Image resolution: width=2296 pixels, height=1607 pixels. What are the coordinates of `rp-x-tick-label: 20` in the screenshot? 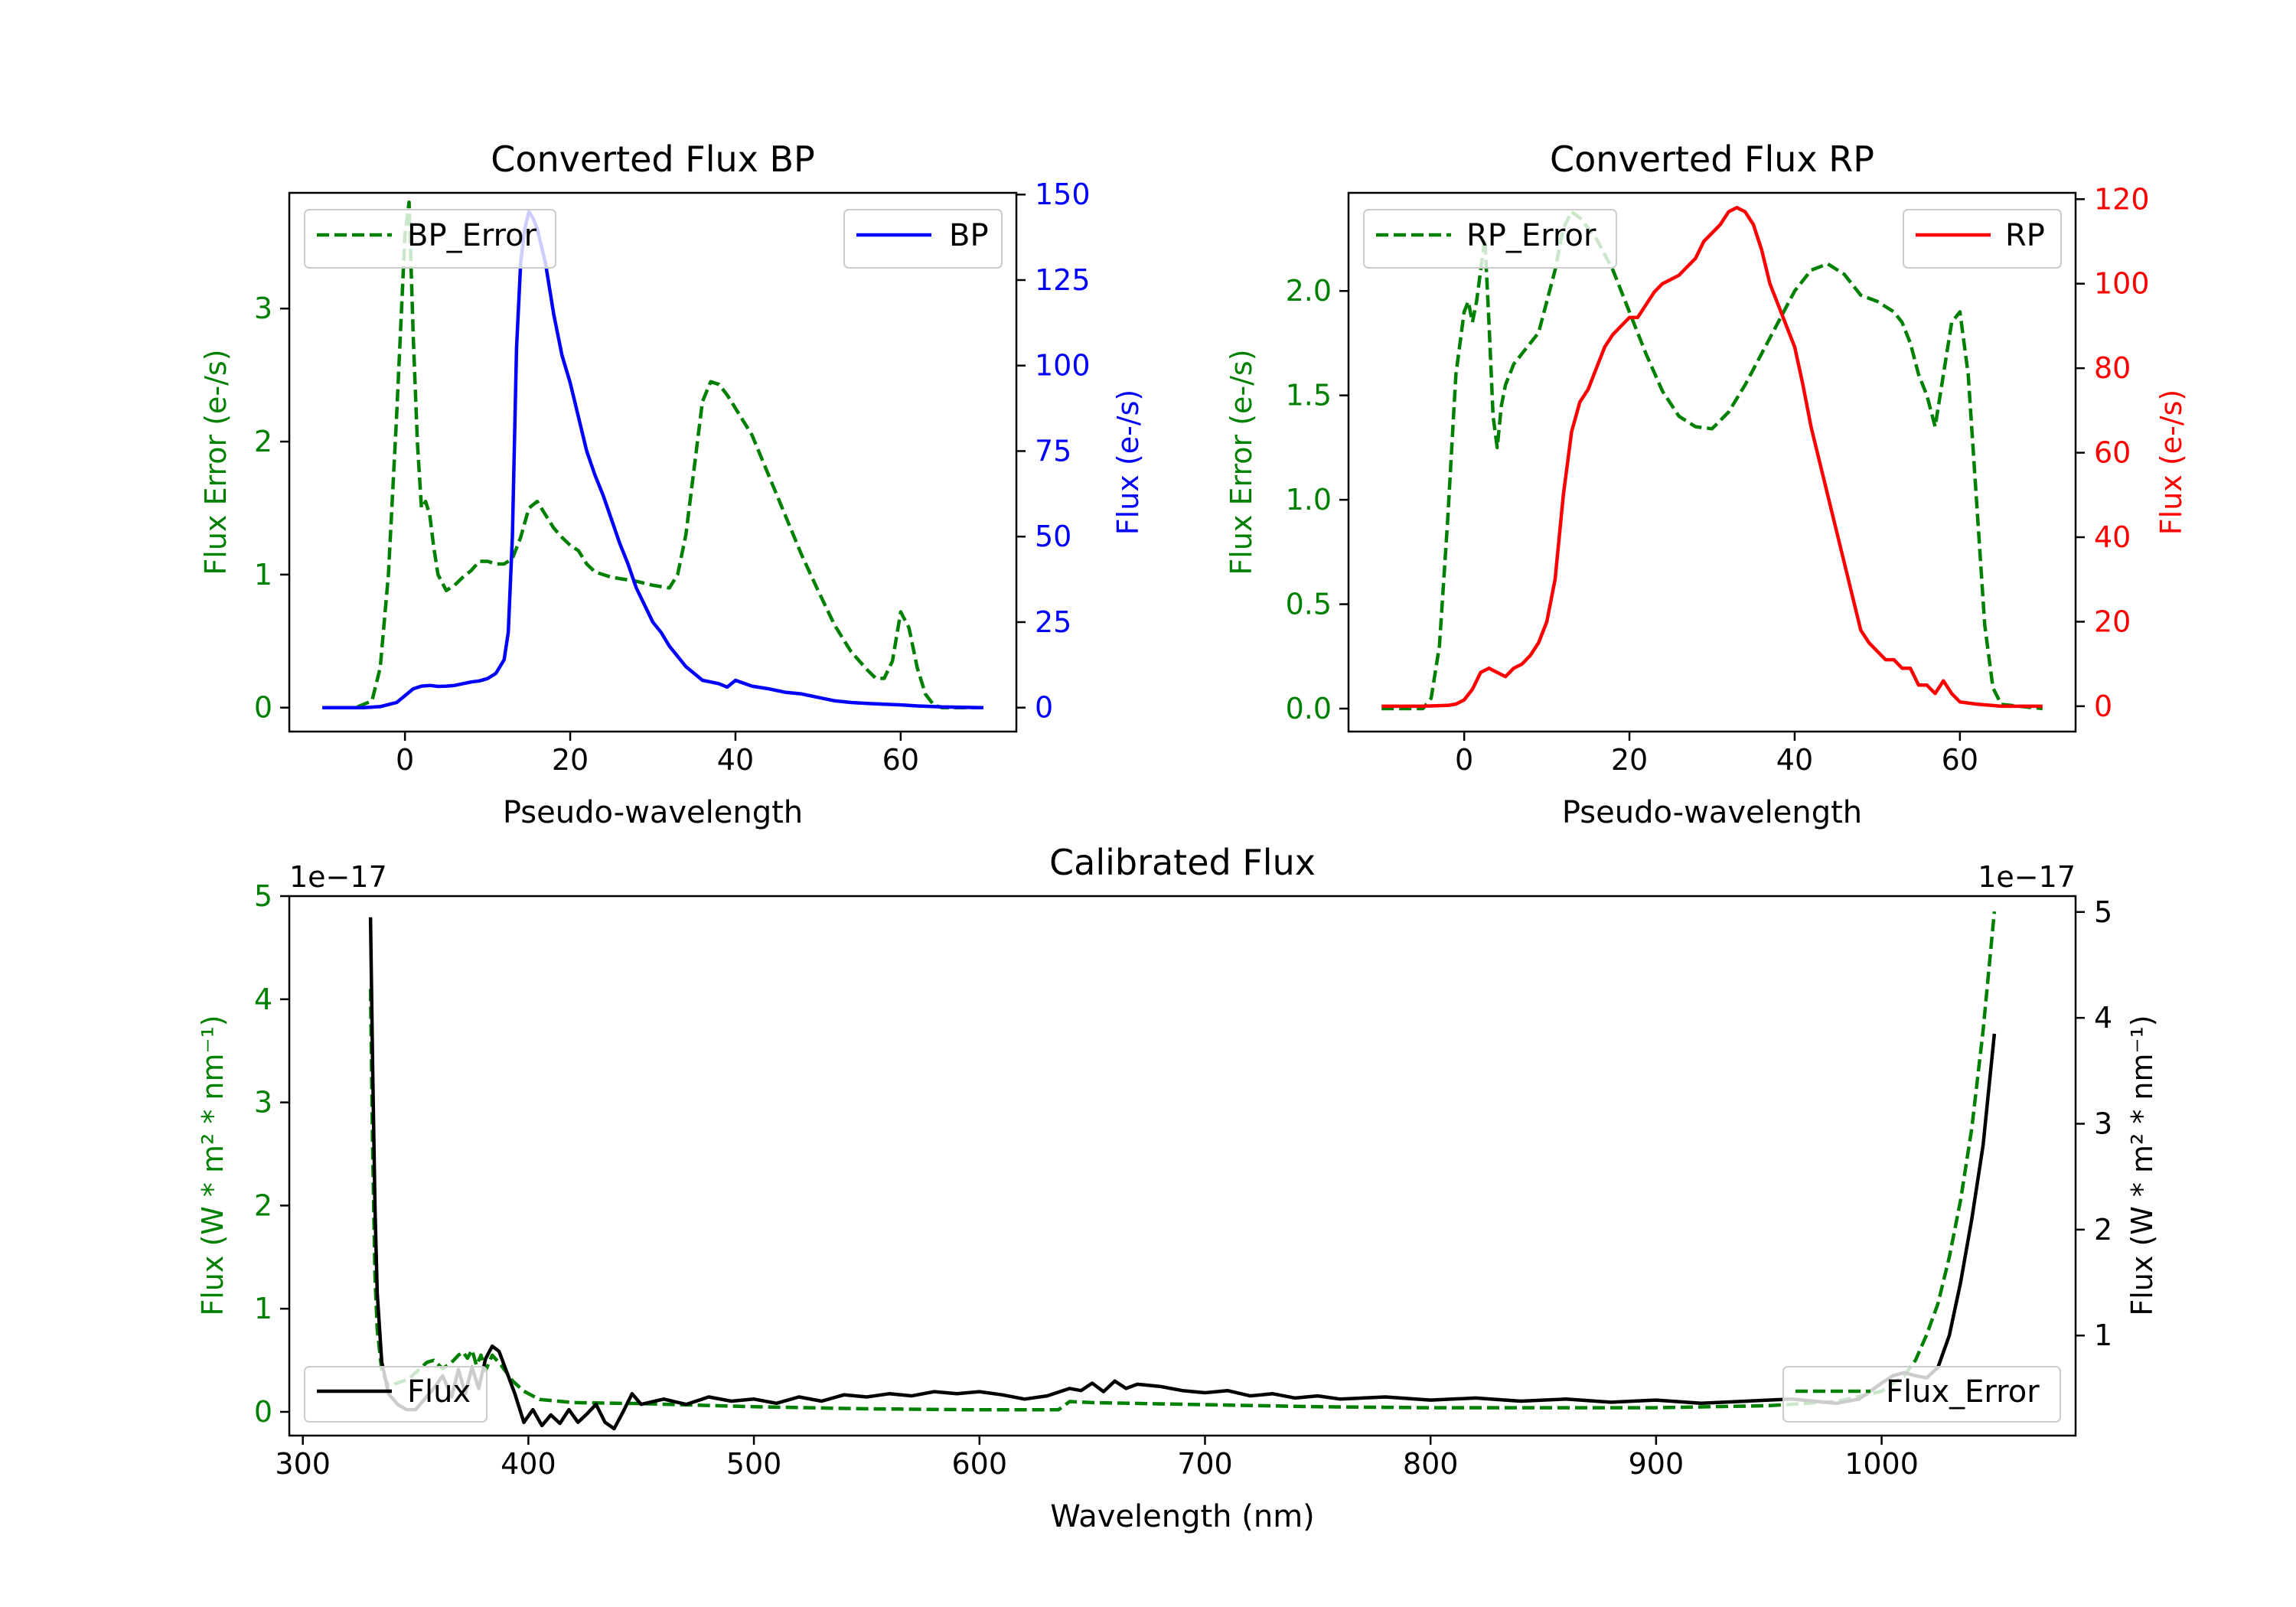 It's located at (1629, 760).